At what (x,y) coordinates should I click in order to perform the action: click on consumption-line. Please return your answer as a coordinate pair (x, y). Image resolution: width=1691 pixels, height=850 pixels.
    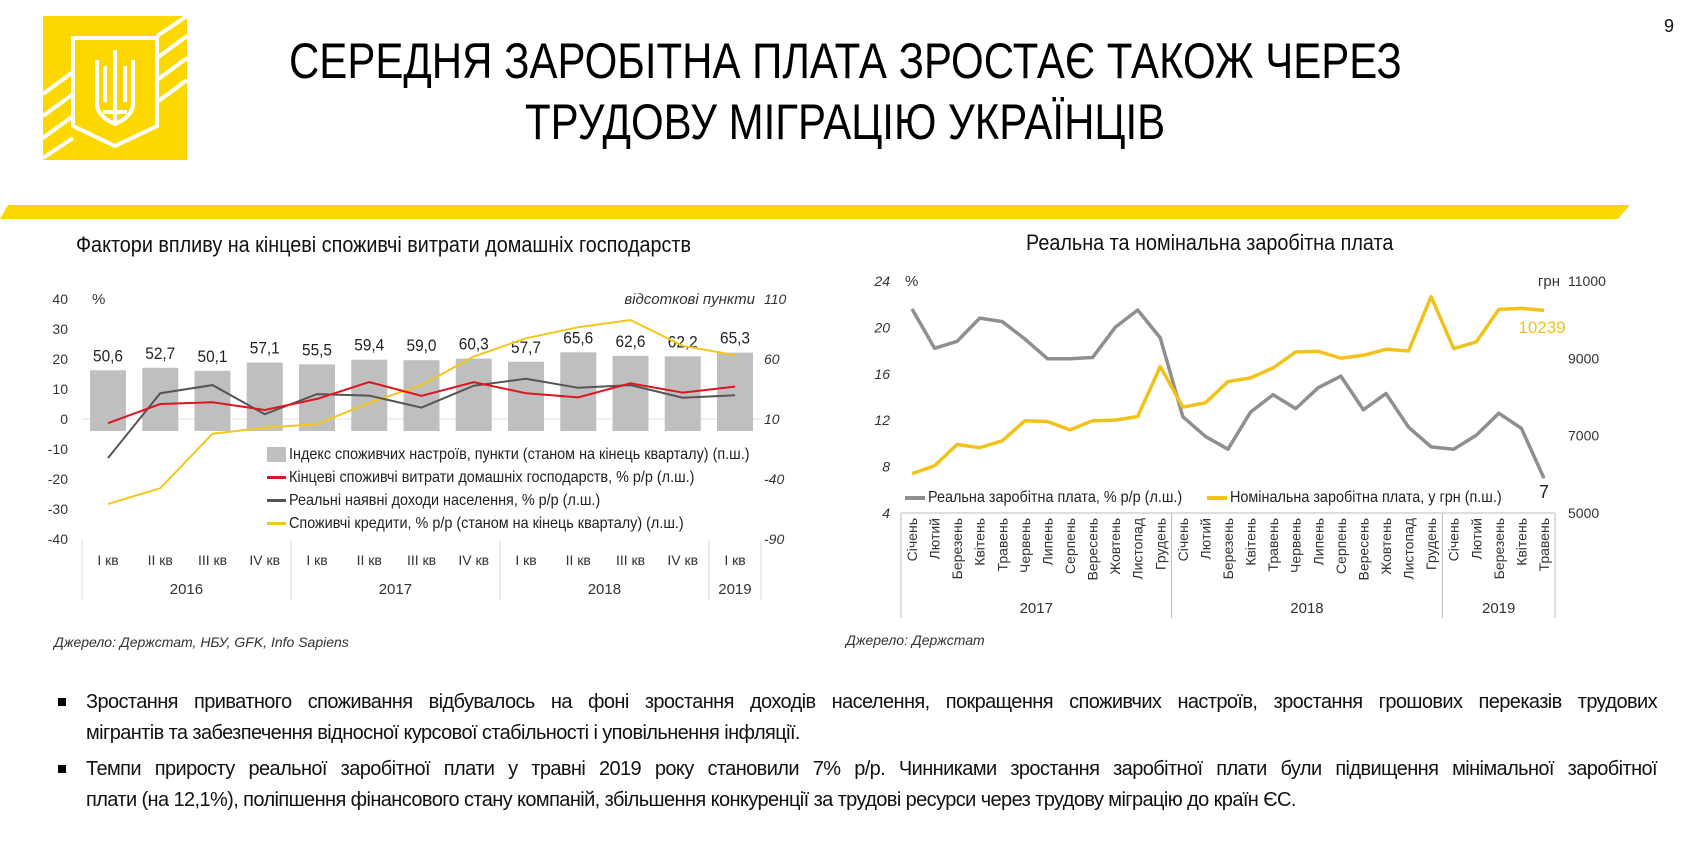
    Looking at the image, I should click on (421, 403).